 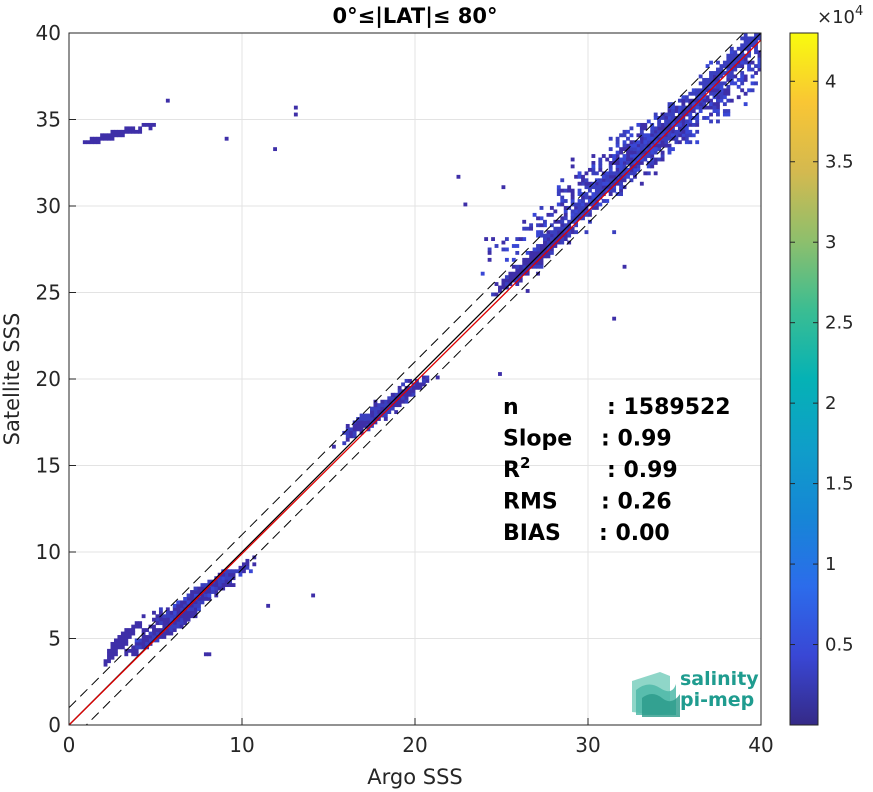 I want to click on stat-value: : 0.00, so click(x=634, y=533).